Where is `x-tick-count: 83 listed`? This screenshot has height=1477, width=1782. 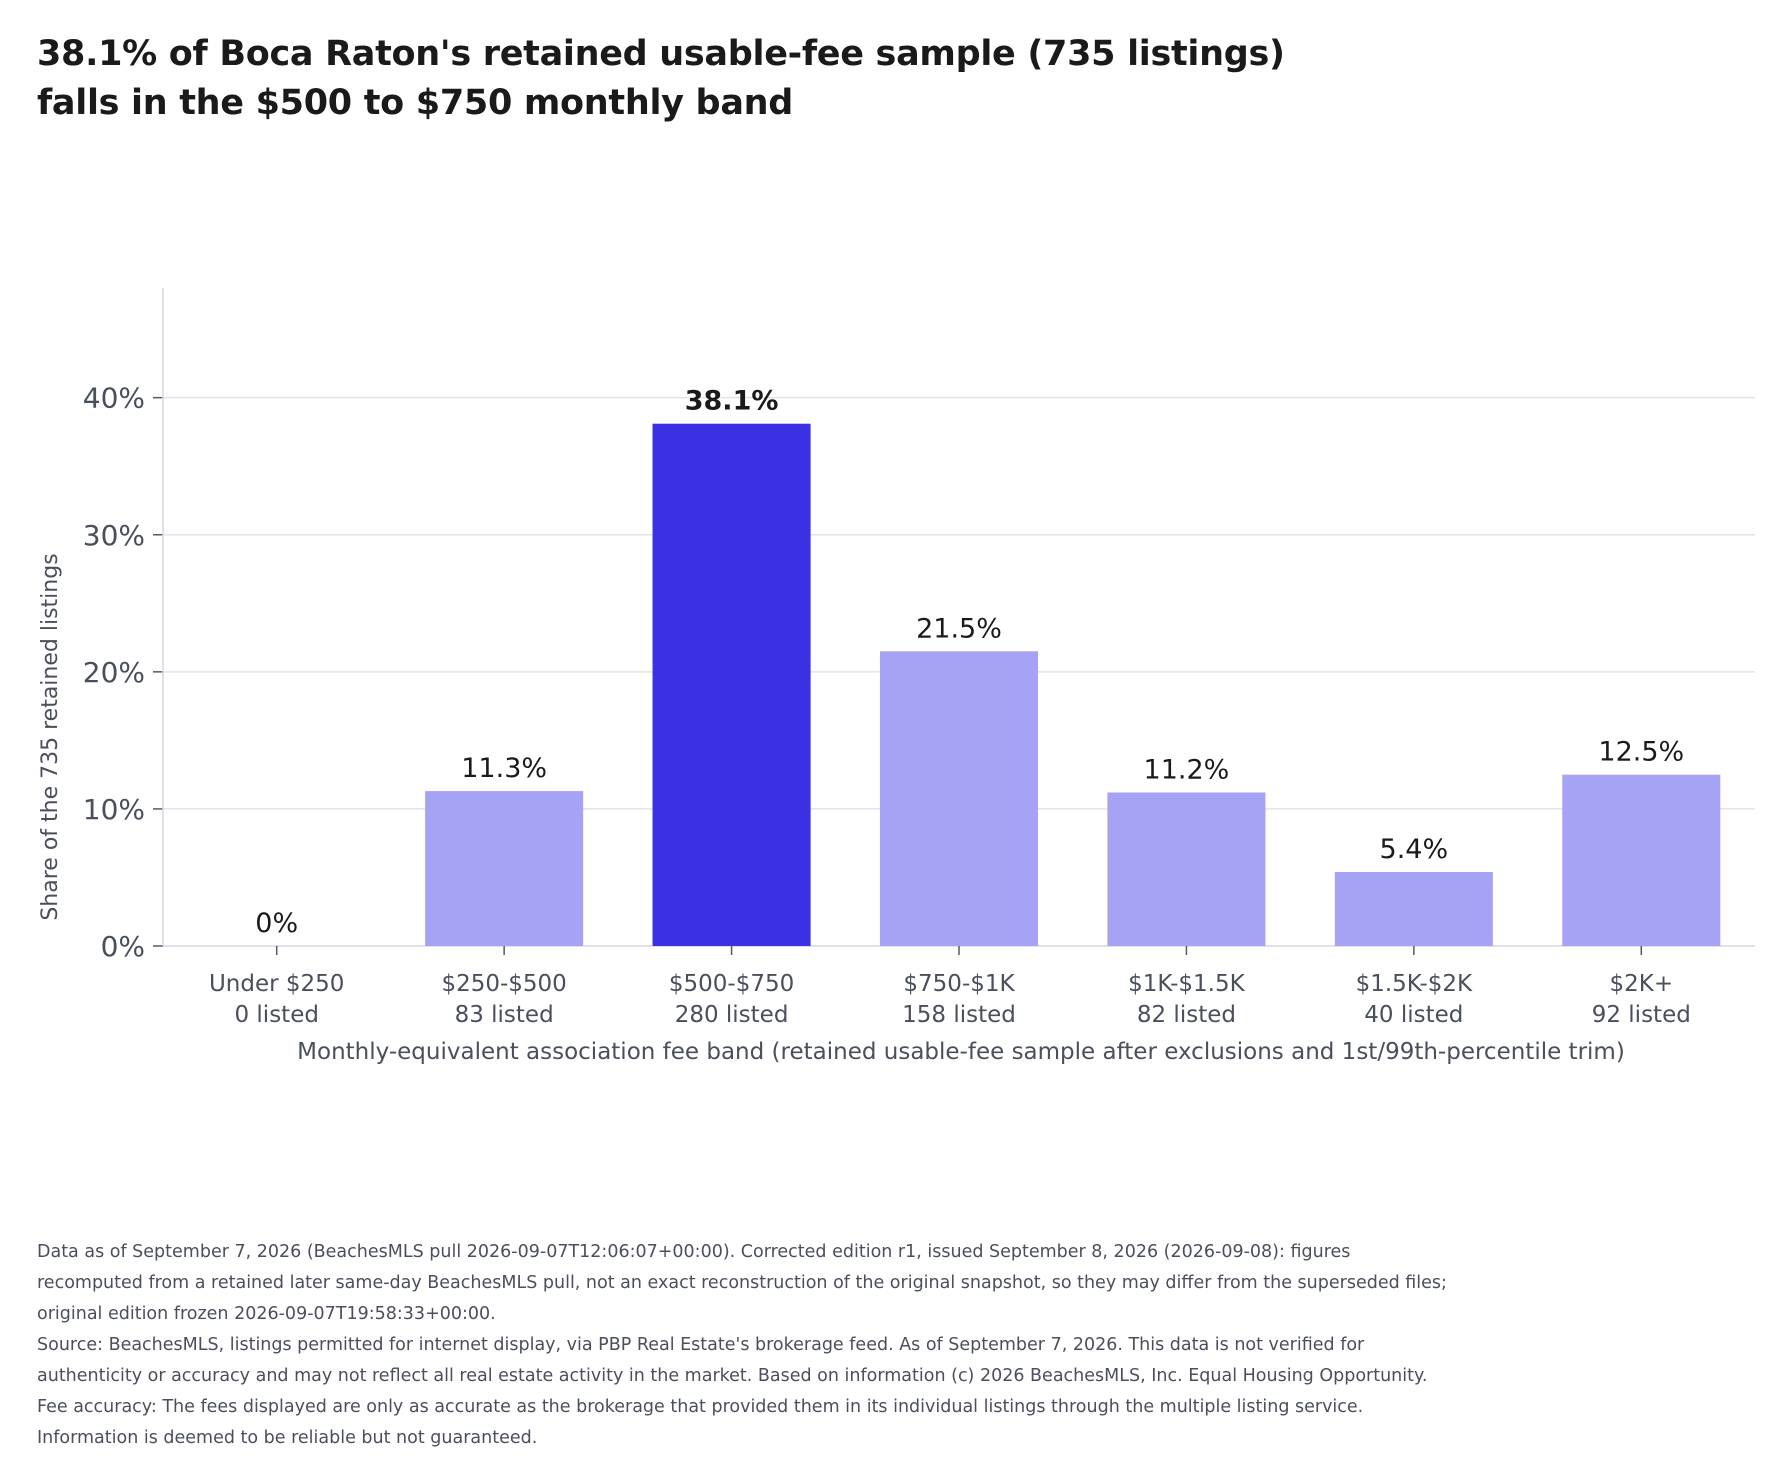
x-tick-count: 83 listed is located at coordinates (504, 1015).